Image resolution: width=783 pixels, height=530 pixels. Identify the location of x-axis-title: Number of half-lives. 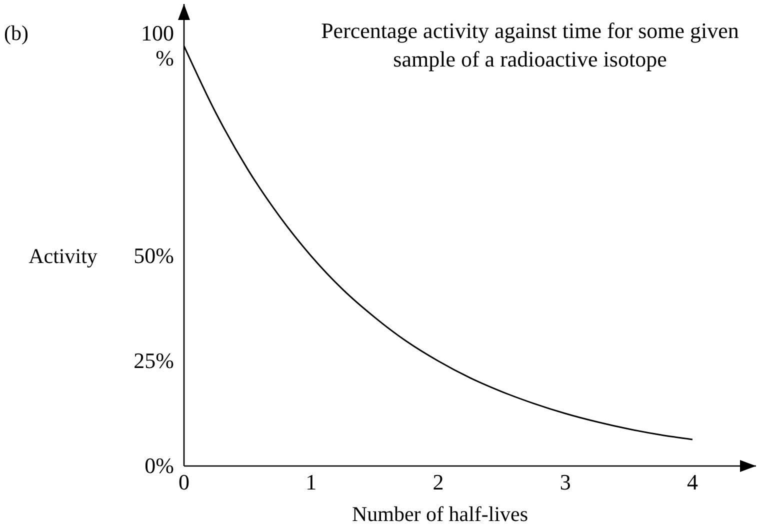
(440, 514).